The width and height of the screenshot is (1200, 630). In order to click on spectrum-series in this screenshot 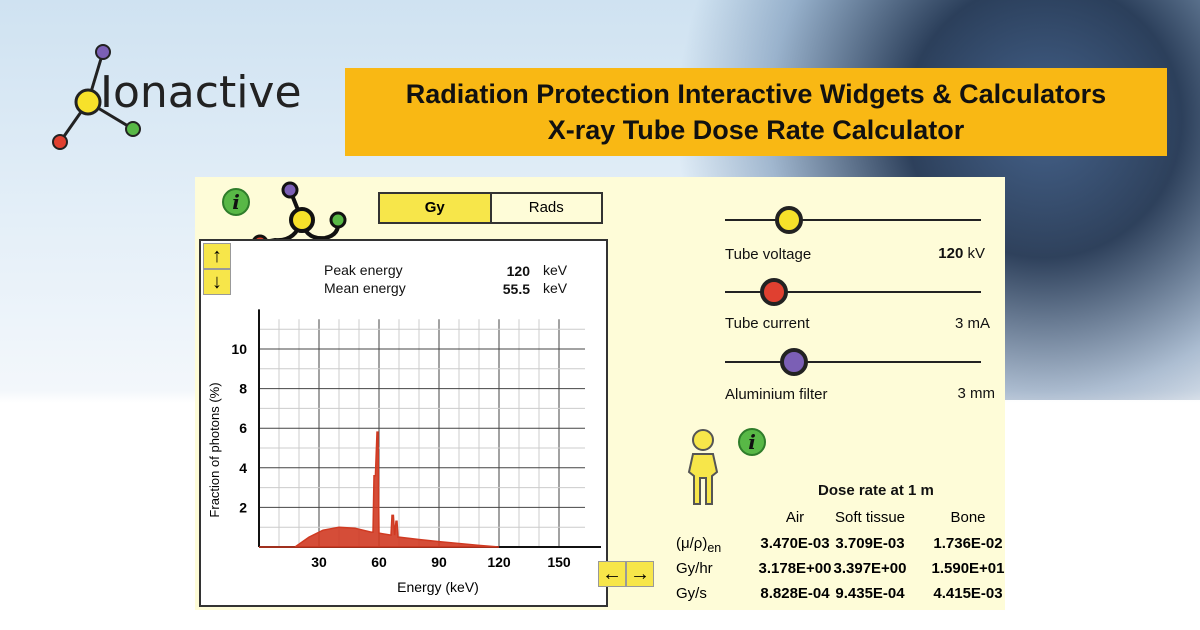, I will do `click(379, 489)`.